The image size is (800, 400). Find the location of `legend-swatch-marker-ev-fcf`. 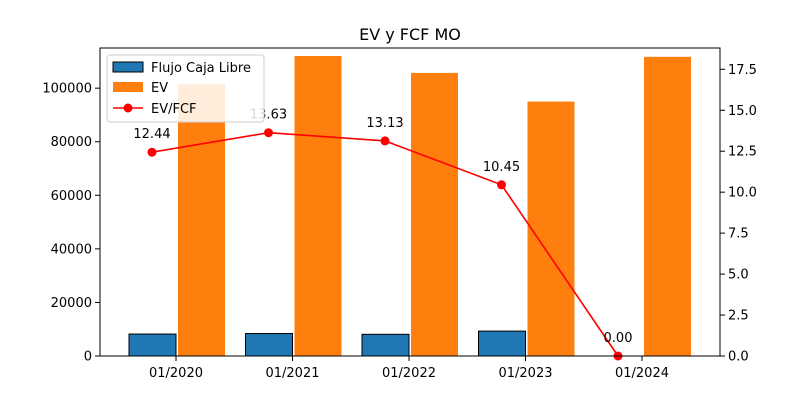

legend-swatch-marker-ev-fcf is located at coordinates (128, 108).